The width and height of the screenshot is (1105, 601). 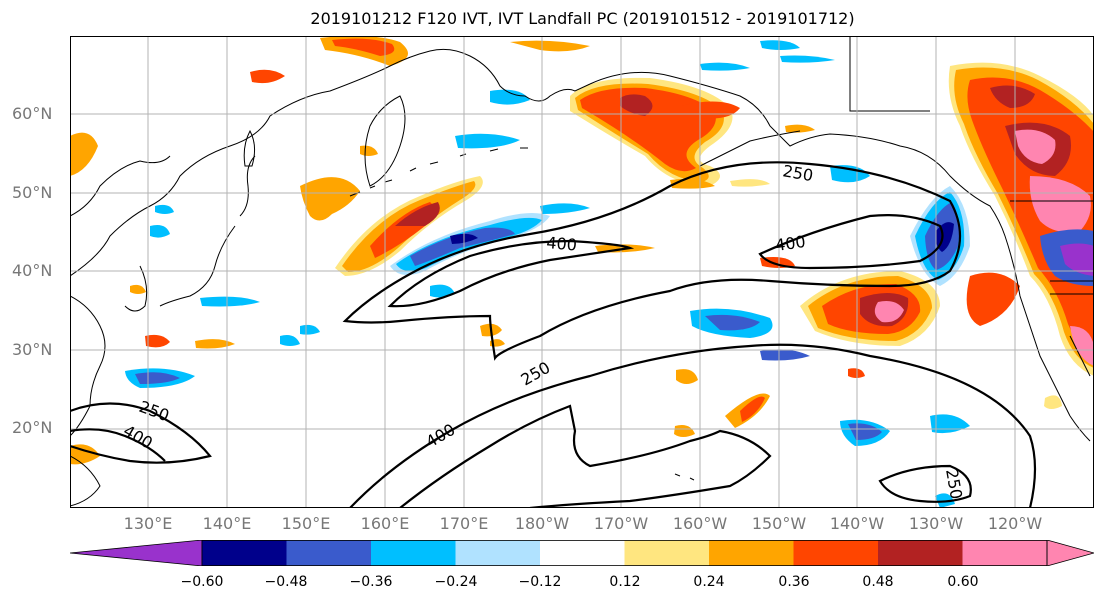 What do you see at coordinates (540, 582) in the screenshot?
I see `colorbar-tick: −0.12` at bounding box center [540, 582].